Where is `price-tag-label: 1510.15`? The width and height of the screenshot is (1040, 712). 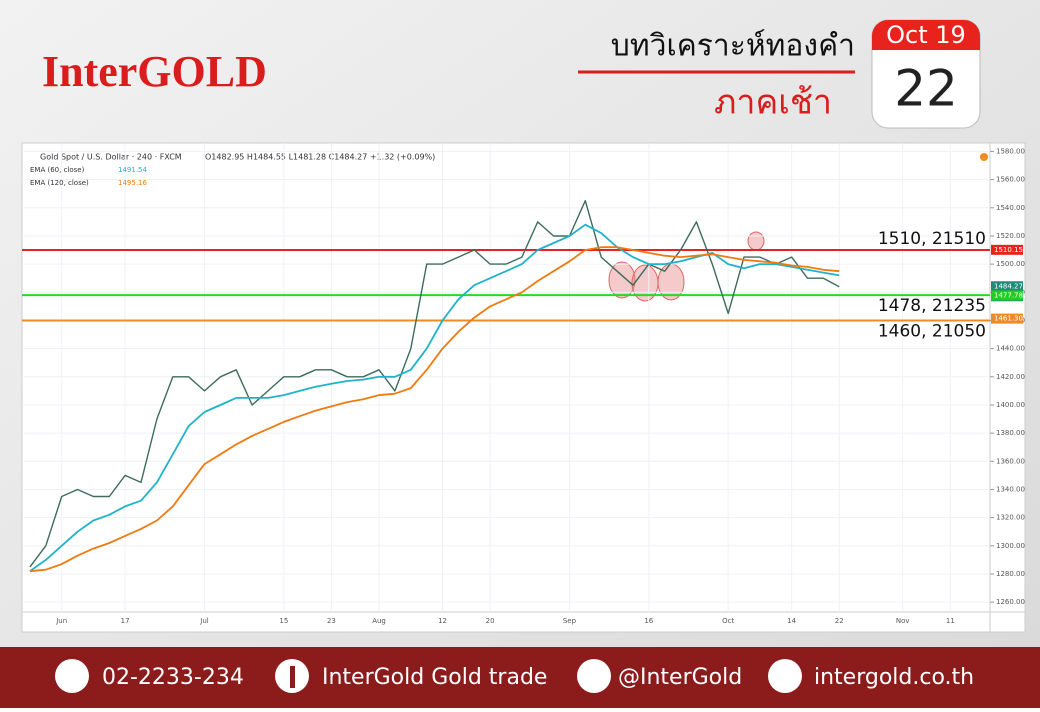 price-tag-label: 1510.15 is located at coordinates (1008, 250).